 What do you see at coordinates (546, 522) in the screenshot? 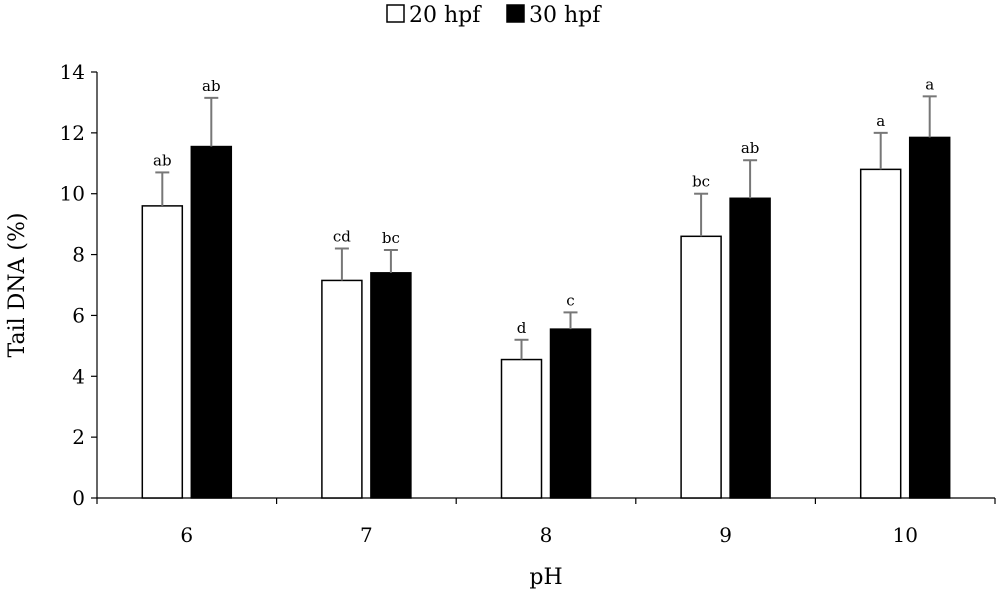
I see `x-ticks: 6 7 8 9 10` at bounding box center [546, 522].